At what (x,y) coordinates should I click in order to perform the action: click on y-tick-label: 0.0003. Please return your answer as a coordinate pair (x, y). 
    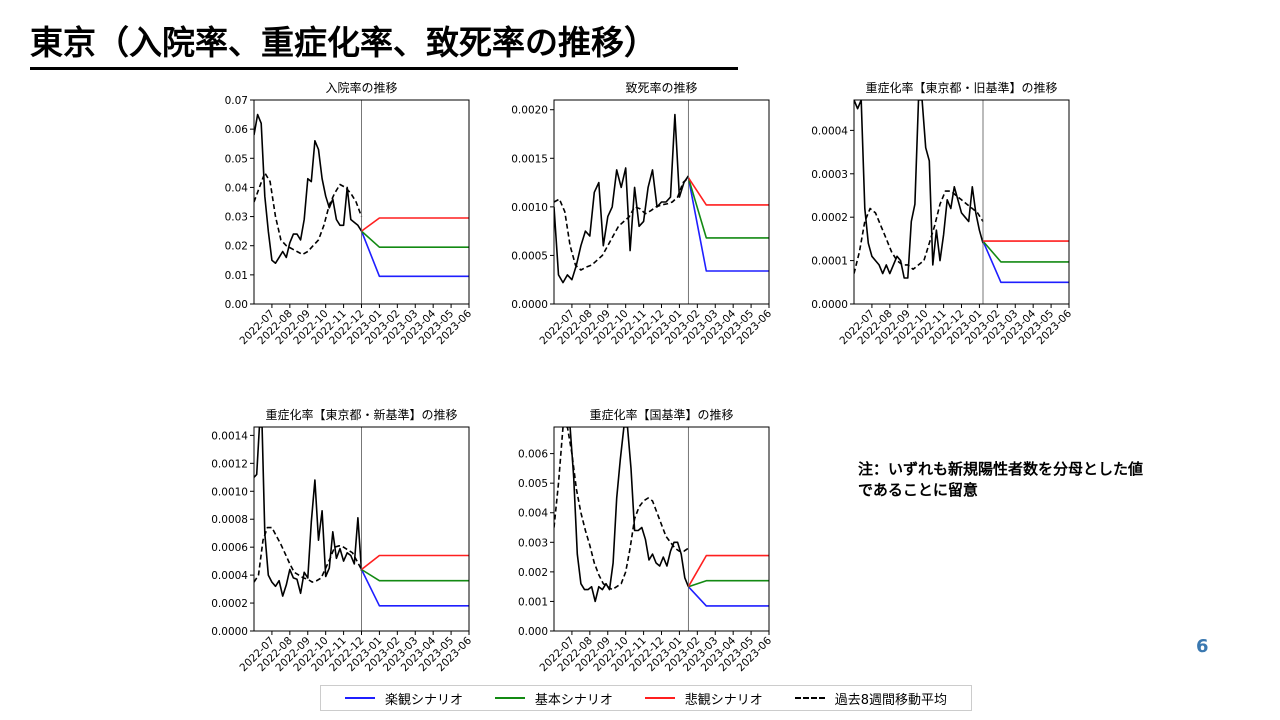
    Looking at the image, I should click on (829, 175).